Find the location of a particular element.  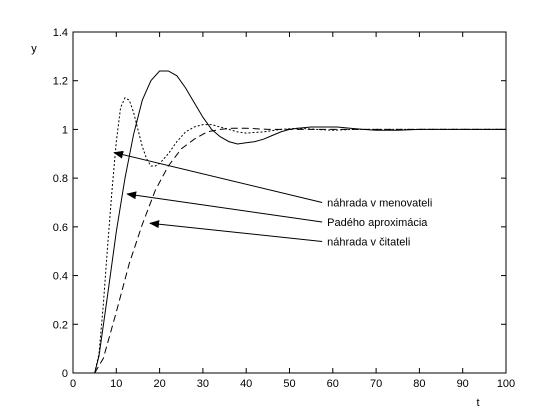

annotation-label: náhrada v čitateli is located at coordinates (368, 242).